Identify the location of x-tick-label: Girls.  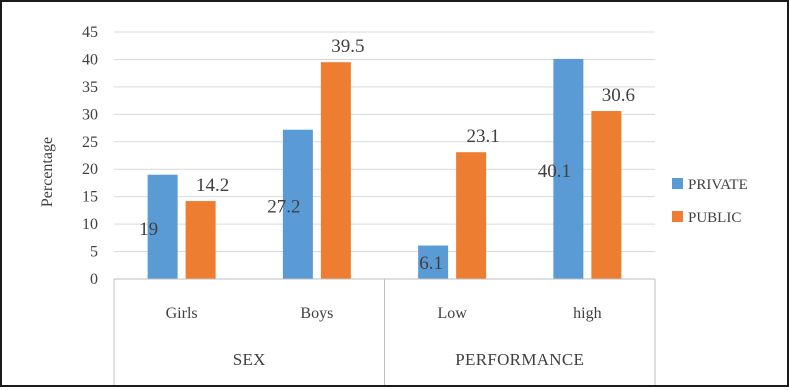
(182, 313).